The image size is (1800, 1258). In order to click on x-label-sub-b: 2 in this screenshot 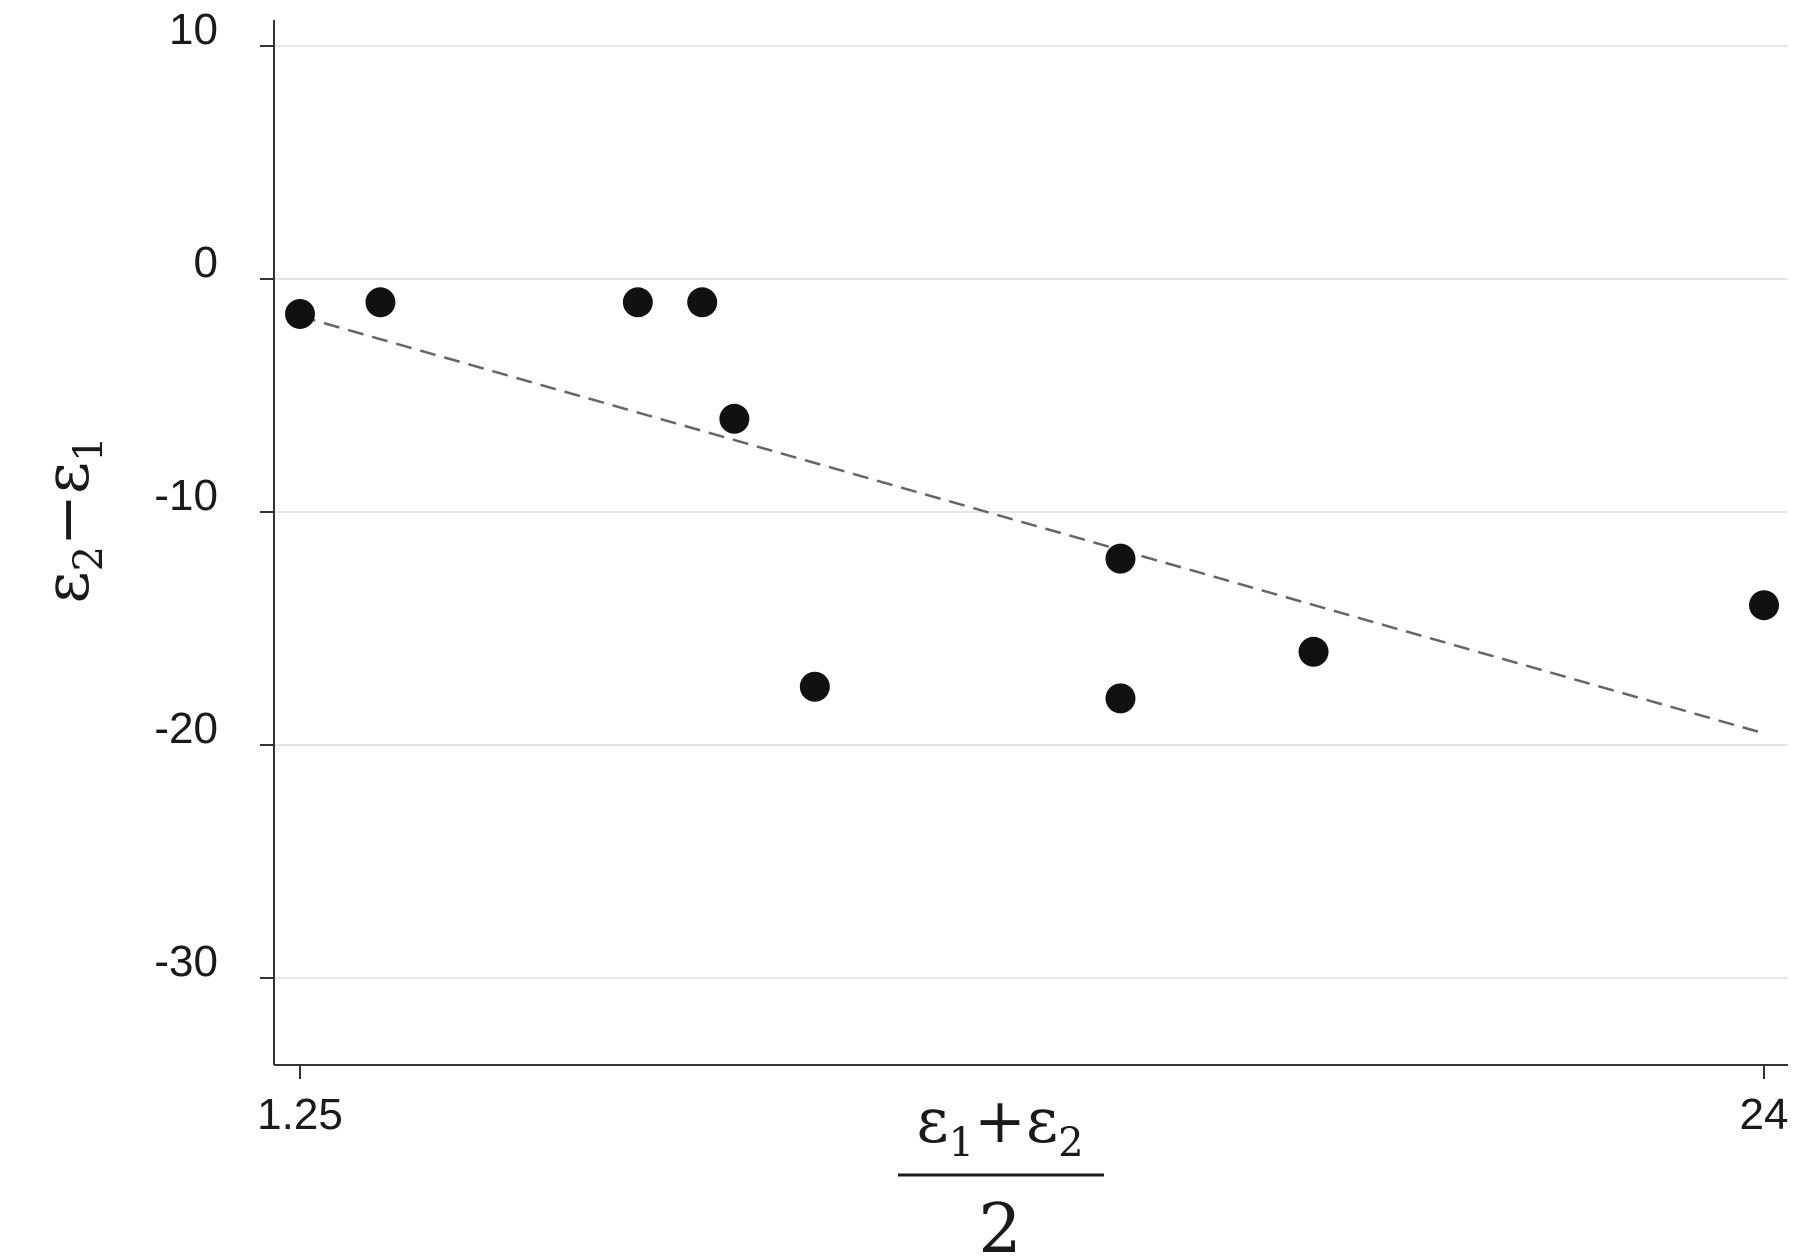, I will do `click(1070, 1143)`.